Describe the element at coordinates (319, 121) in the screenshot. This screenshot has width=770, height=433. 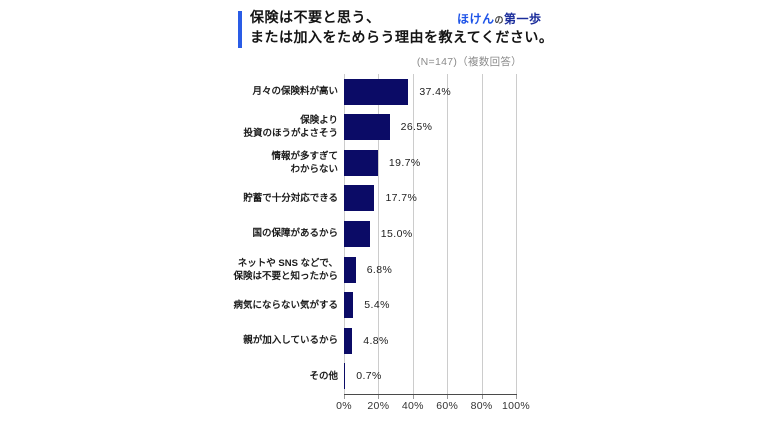
I see `category-label-line: 保険より` at that location.